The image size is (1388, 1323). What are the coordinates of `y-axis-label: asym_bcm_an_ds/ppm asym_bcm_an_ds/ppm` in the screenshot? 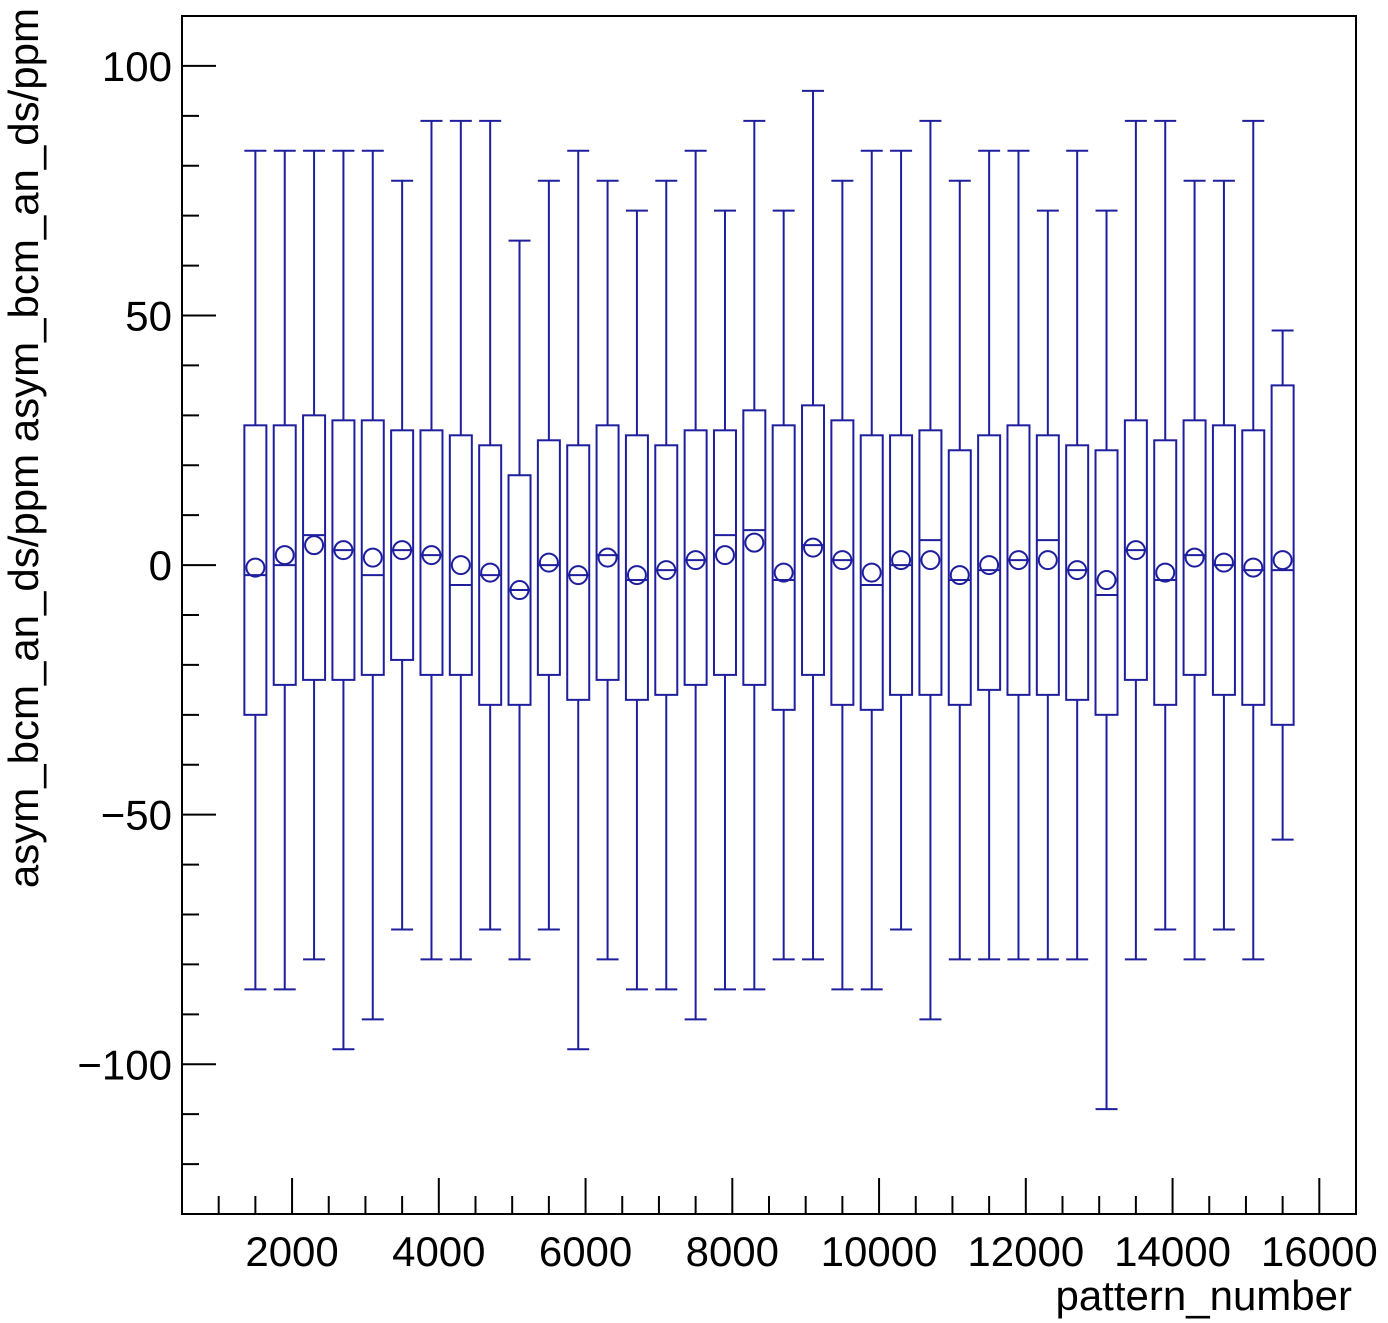 It's located at (23, 448).